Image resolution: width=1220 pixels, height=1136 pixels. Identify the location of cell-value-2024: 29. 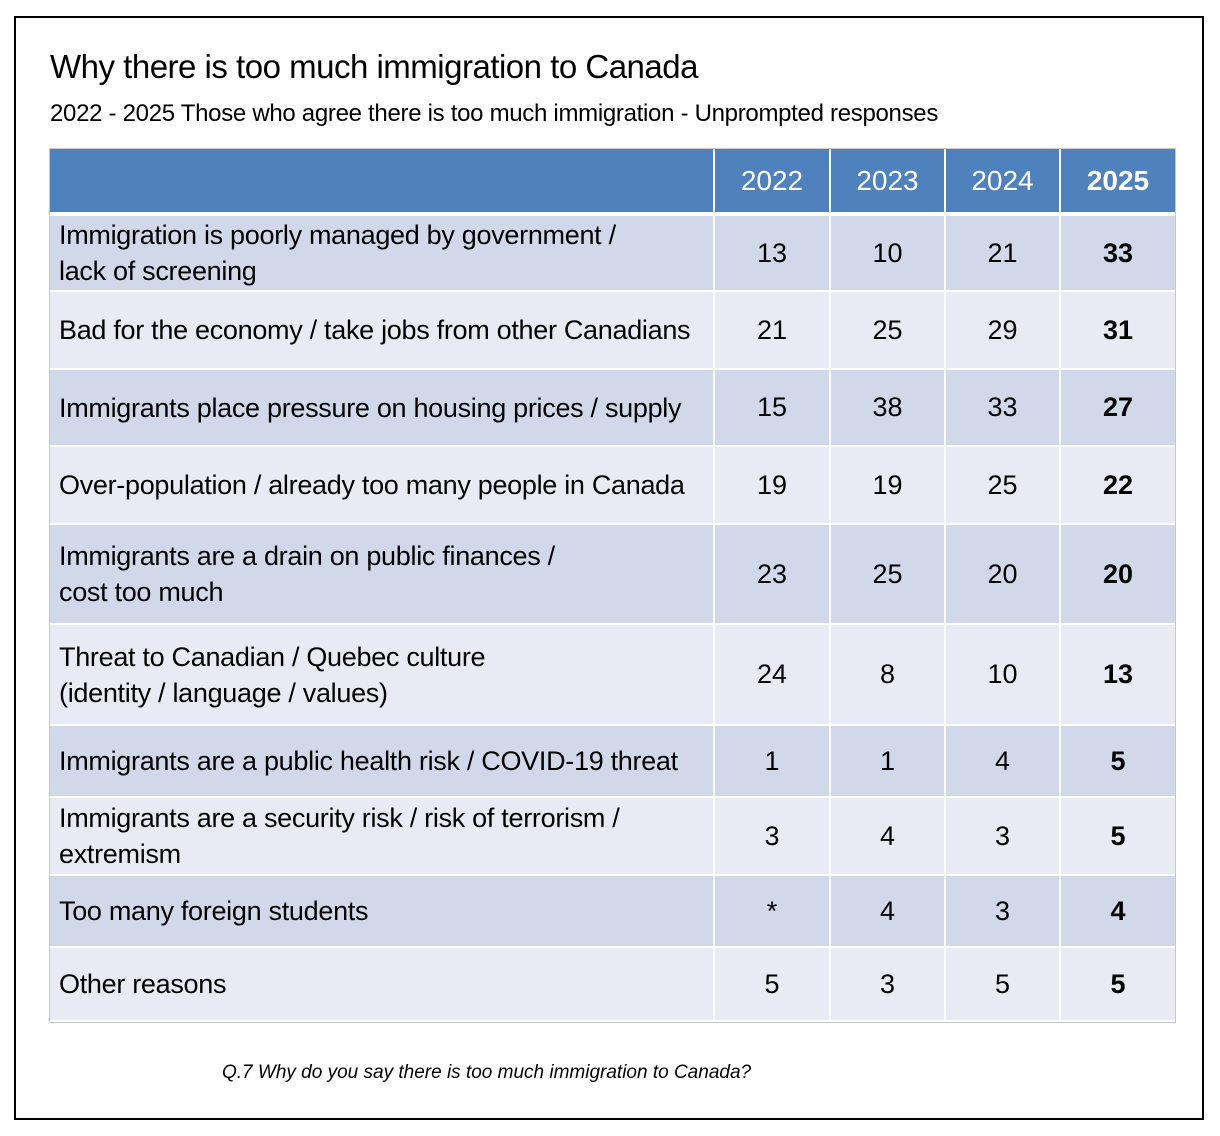
(1001, 331).